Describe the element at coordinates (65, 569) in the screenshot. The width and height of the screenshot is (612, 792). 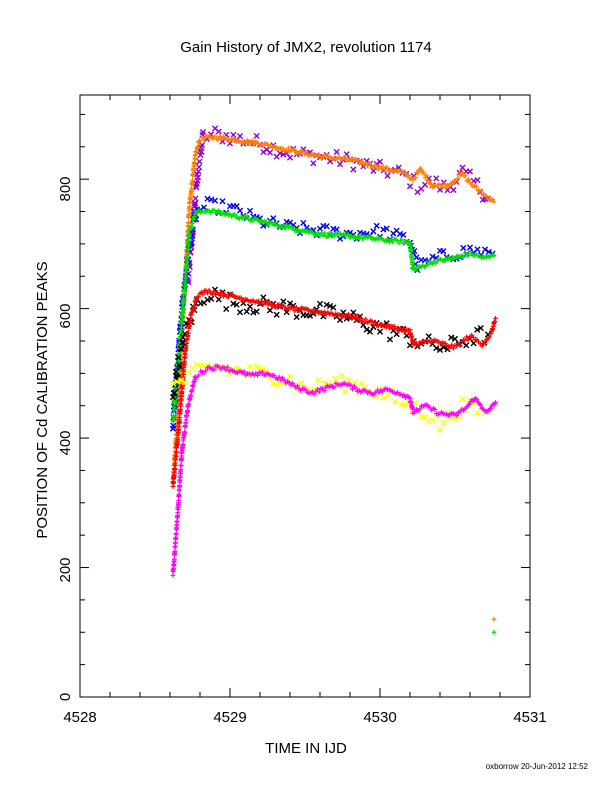
I see `y-tick-label: 200` at that location.